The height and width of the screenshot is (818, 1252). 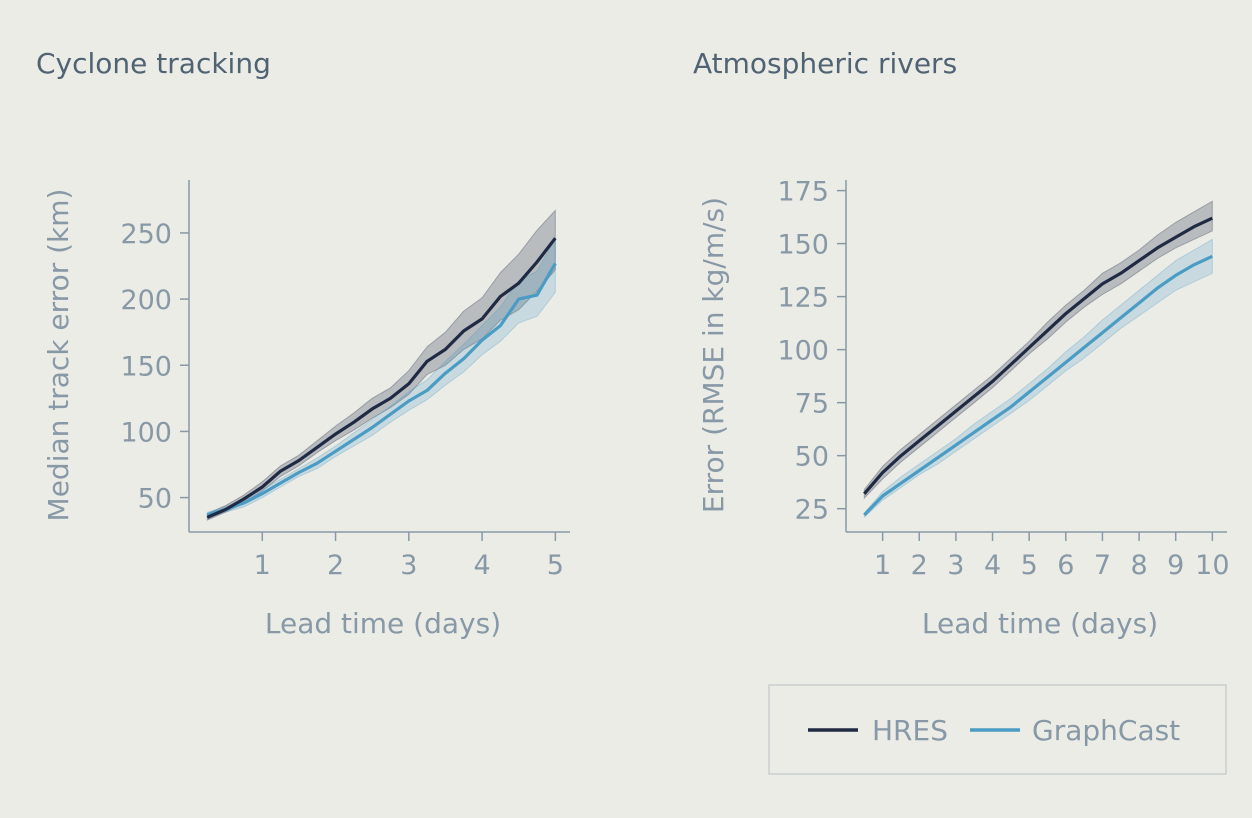 What do you see at coordinates (1138, 565) in the screenshot?
I see `atmospheric-x-tick-label: 8` at bounding box center [1138, 565].